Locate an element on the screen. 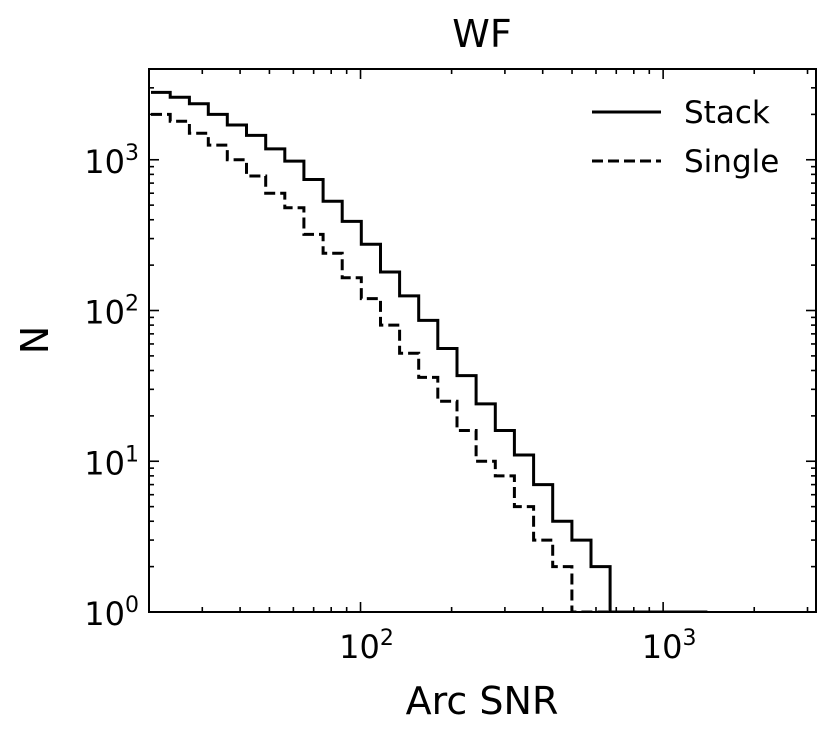  legend-label-single: Single is located at coordinates (731, 162).